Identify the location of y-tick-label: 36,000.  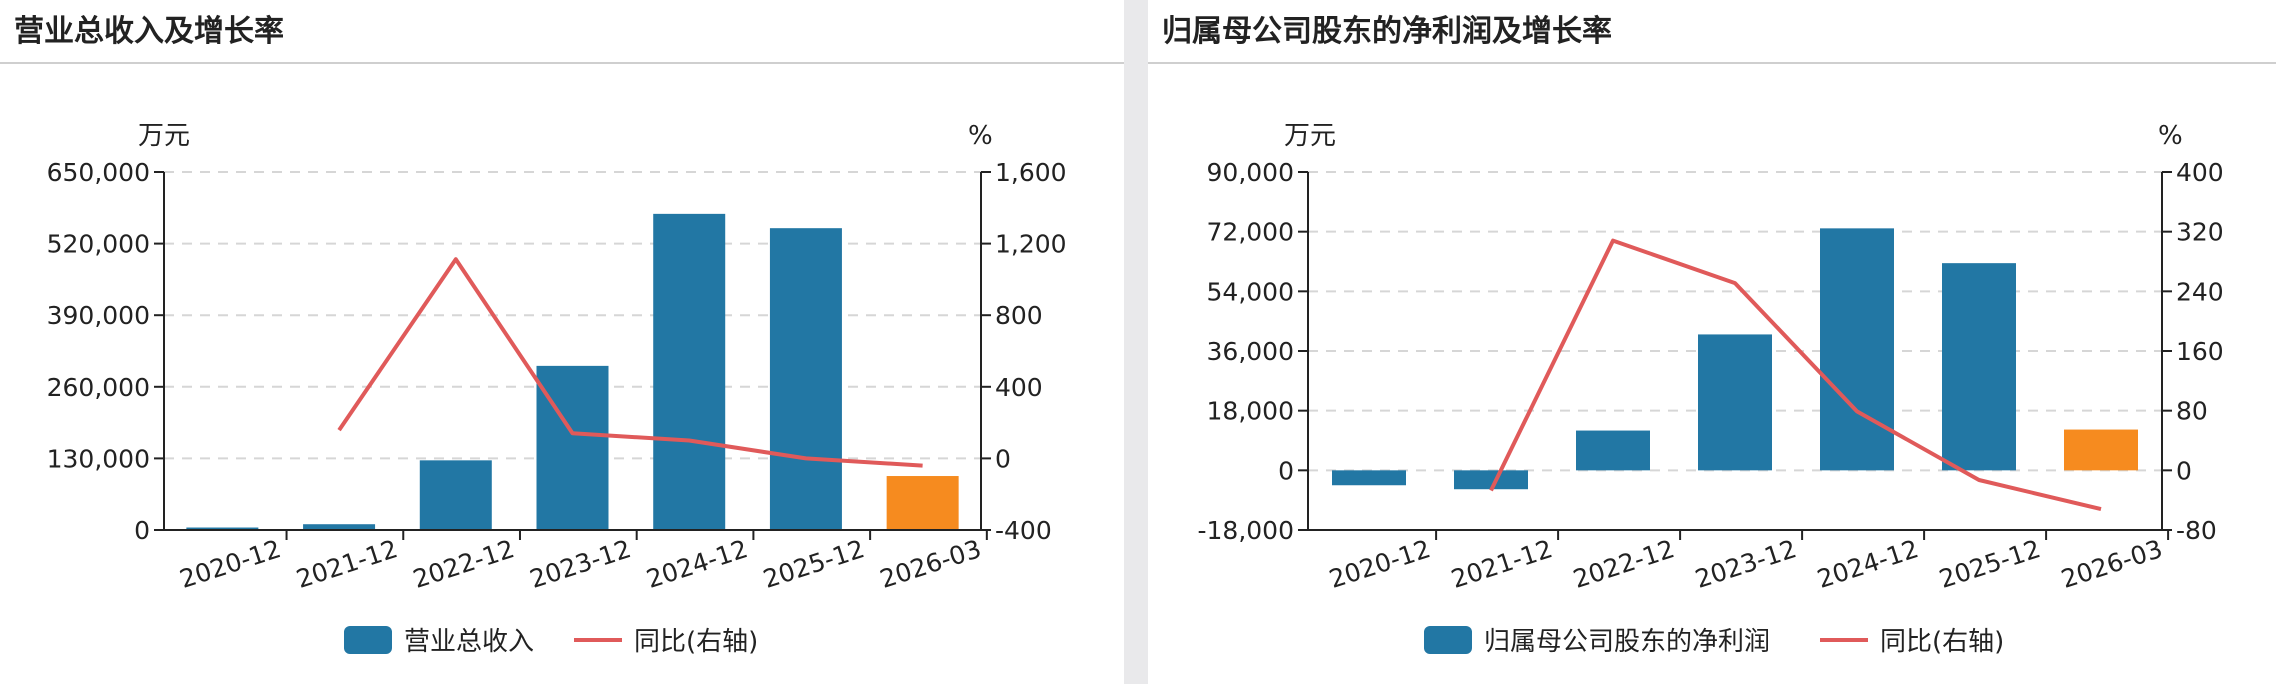
(1250, 351).